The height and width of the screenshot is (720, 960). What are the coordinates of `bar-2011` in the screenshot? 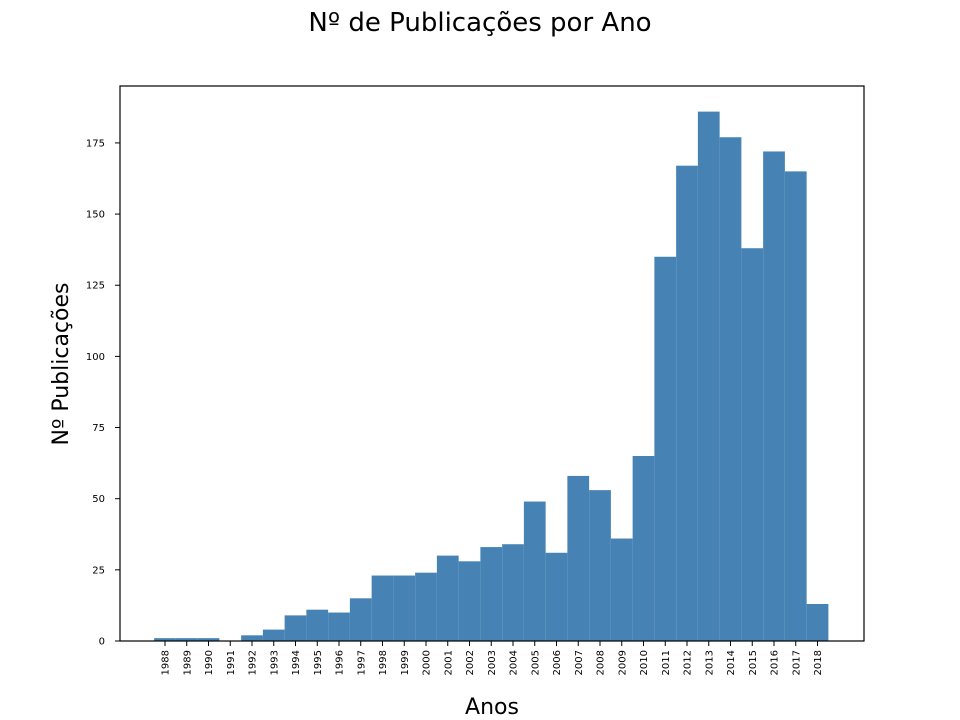 It's located at (665, 448).